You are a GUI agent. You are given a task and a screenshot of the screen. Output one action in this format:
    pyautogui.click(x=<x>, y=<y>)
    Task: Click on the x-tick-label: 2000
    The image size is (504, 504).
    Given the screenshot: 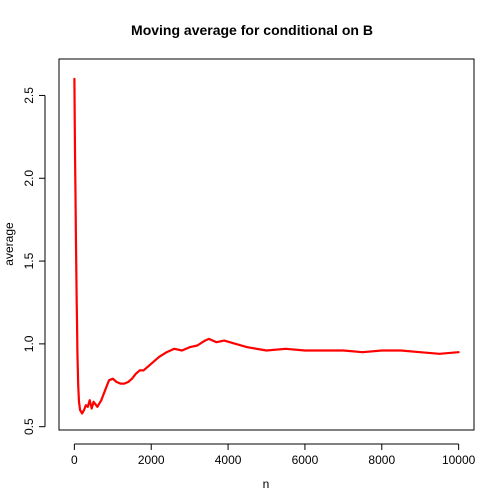 What is the action you would take?
    pyautogui.click(x=151, y=460)
    